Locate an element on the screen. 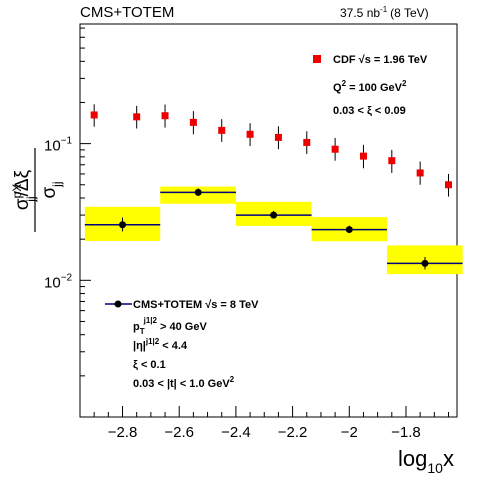  cdf-legend-q2: Q2 = 100 GeV2 is located at coordinates (370, 86).